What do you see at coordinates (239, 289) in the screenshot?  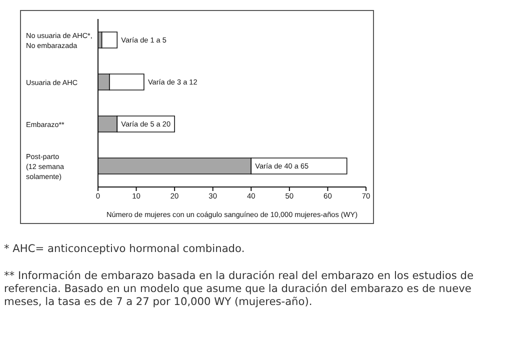 I see `text: ** Información de embarazo basada en la duración real del embarazo en los estudios de referencia. Basado en un modelo que asume que la duración del embarazo es de nueve meses, la tasa es de 7 a 27 por 10,000 WY (mujeres-año).` at bounding box center [239, 289].